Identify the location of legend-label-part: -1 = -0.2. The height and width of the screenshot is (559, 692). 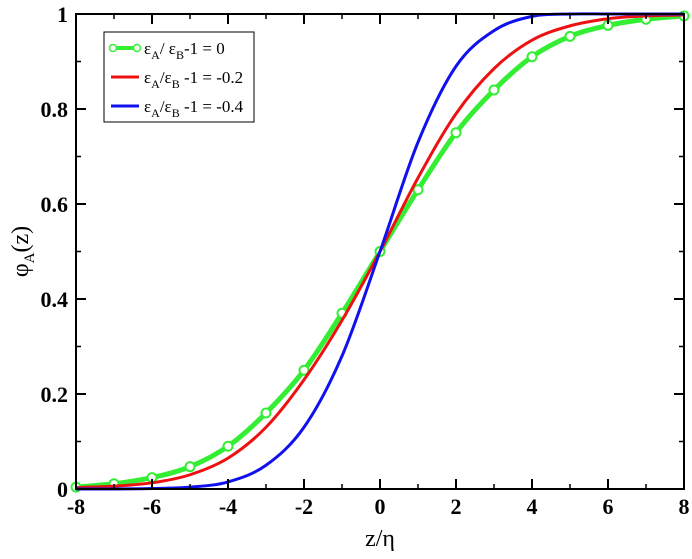
(211, 77).